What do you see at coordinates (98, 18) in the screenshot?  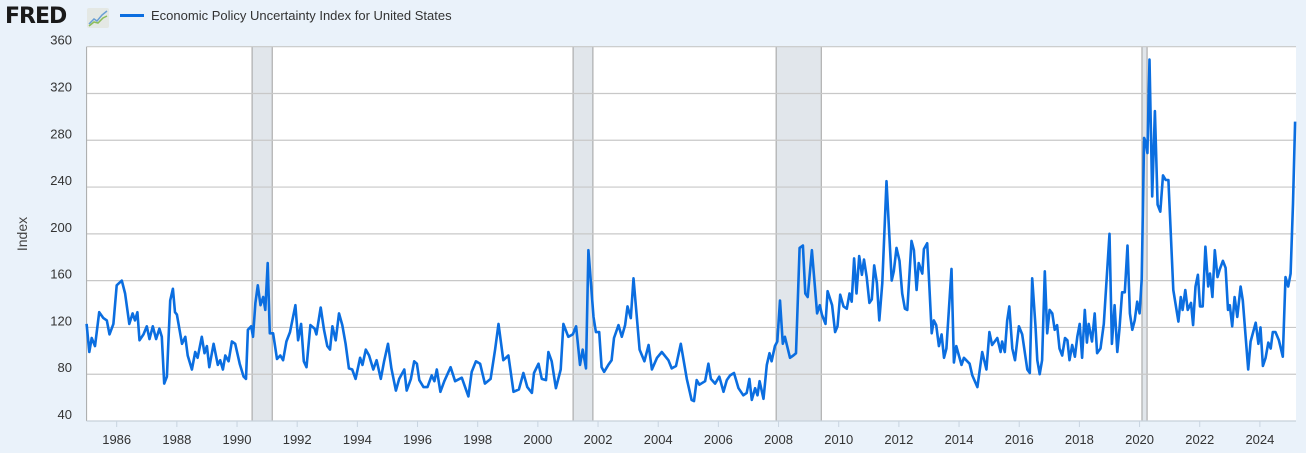 I see `fred-chart-icon` at bounding box center [98, 18].